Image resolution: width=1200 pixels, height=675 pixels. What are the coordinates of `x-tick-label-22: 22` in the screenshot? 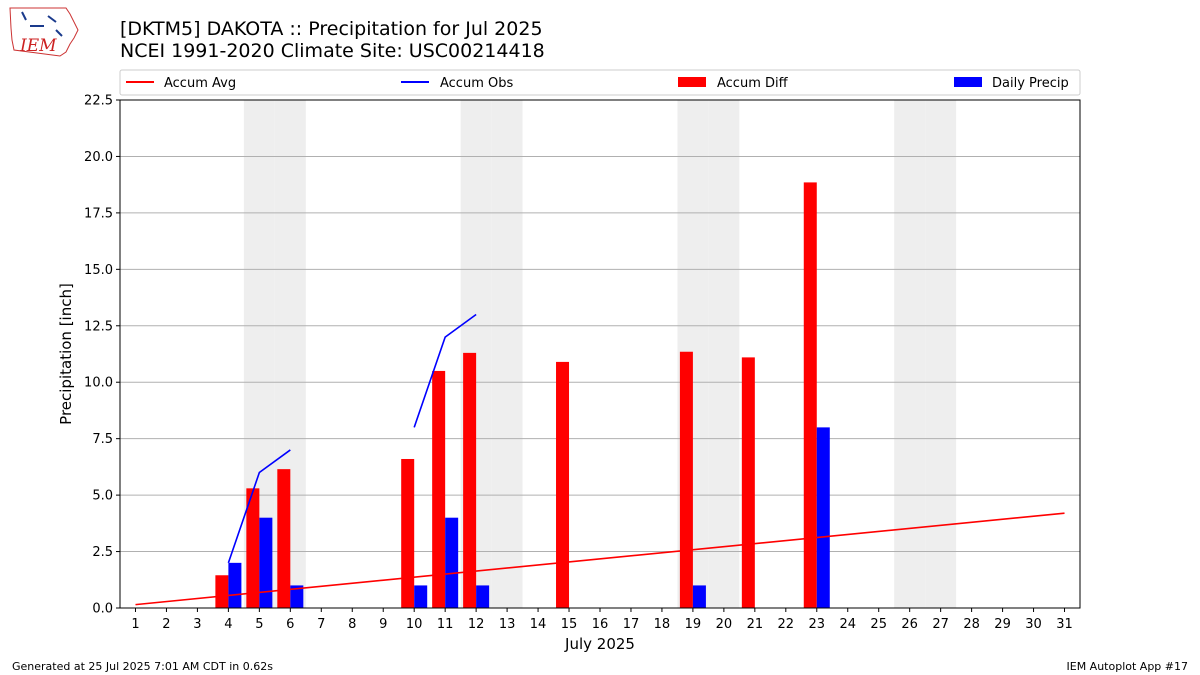 It's located at (786, 624).